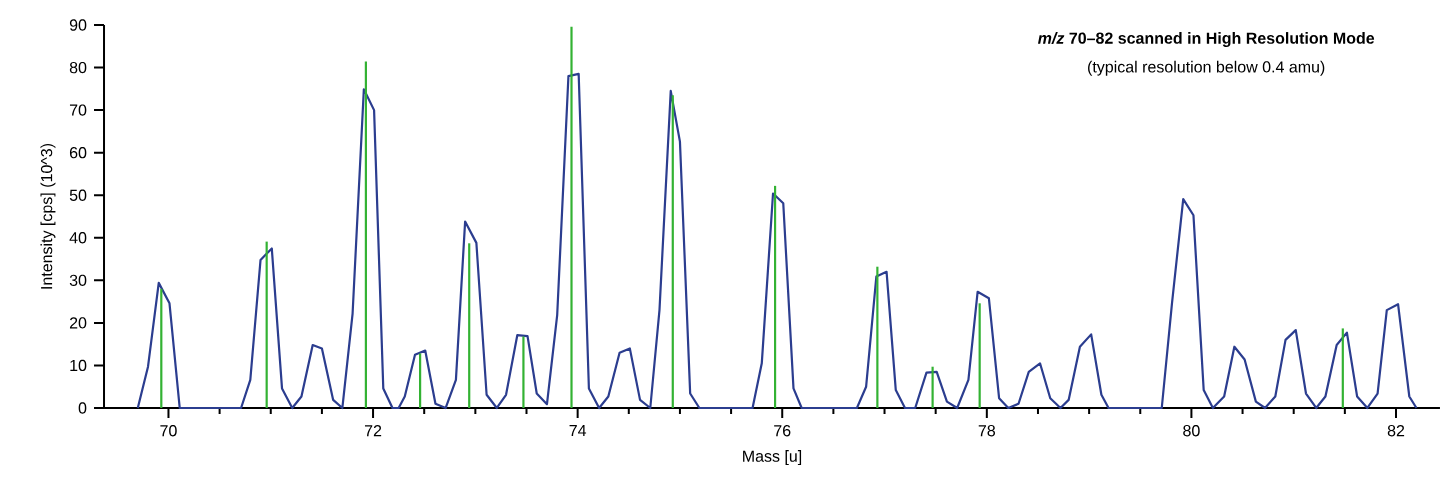 This screenshot has height=487, width=1440. What do you see at coordinates (782, 431) in the screenshot?
I see `x-tick-label: 76` at bounding box center [782, 431].